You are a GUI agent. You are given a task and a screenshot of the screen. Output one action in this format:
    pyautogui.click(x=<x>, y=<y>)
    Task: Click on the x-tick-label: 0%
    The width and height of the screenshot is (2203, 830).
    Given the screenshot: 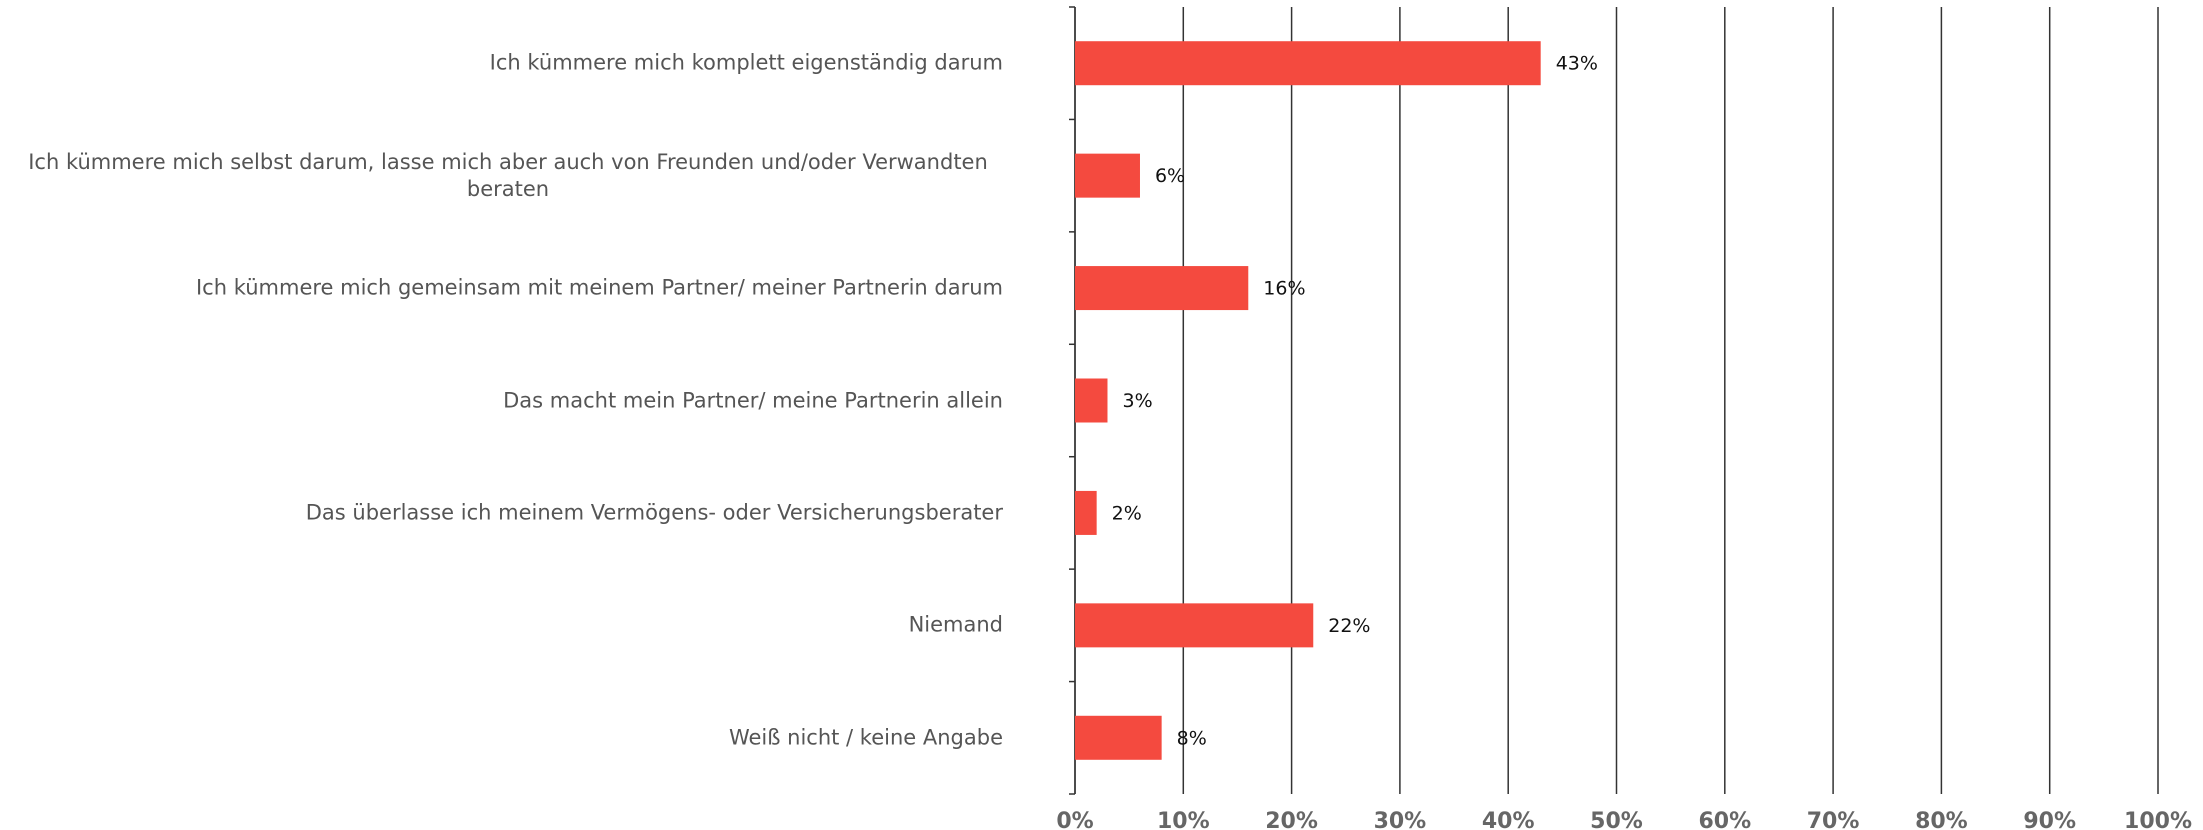 What is the action you would take?
    pyautogui.click(x=1074, y=819)
    